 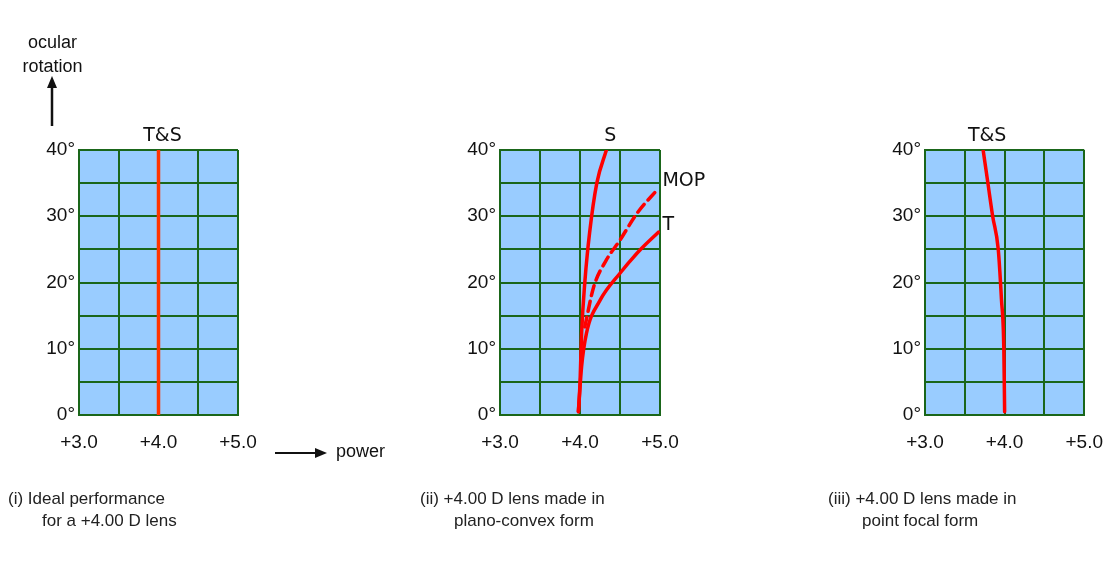 I want to click on y-axis-title: ocular rotation, so click(x=52, y=54).